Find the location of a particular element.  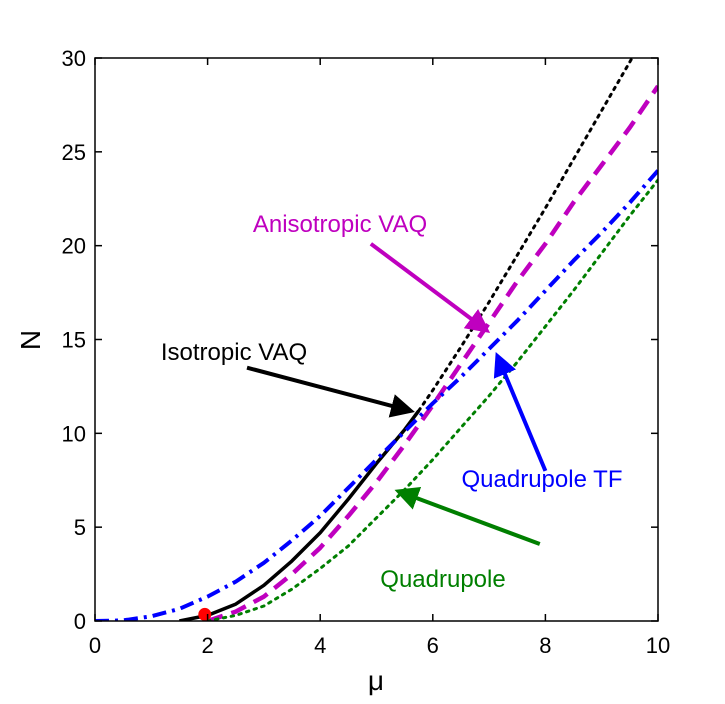

x-axis-title: μ is located at coordinates (376, 680).